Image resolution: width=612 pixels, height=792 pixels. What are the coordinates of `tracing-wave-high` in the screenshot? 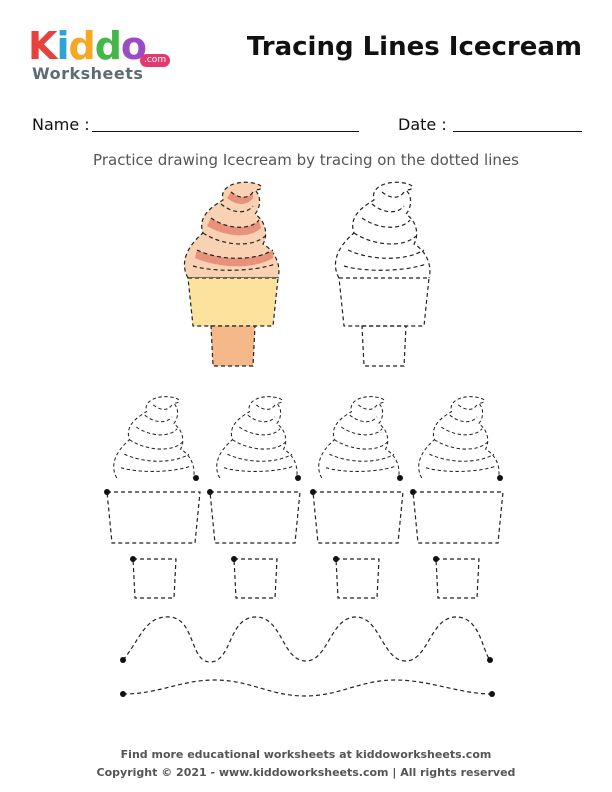 It's located at (306, 639).